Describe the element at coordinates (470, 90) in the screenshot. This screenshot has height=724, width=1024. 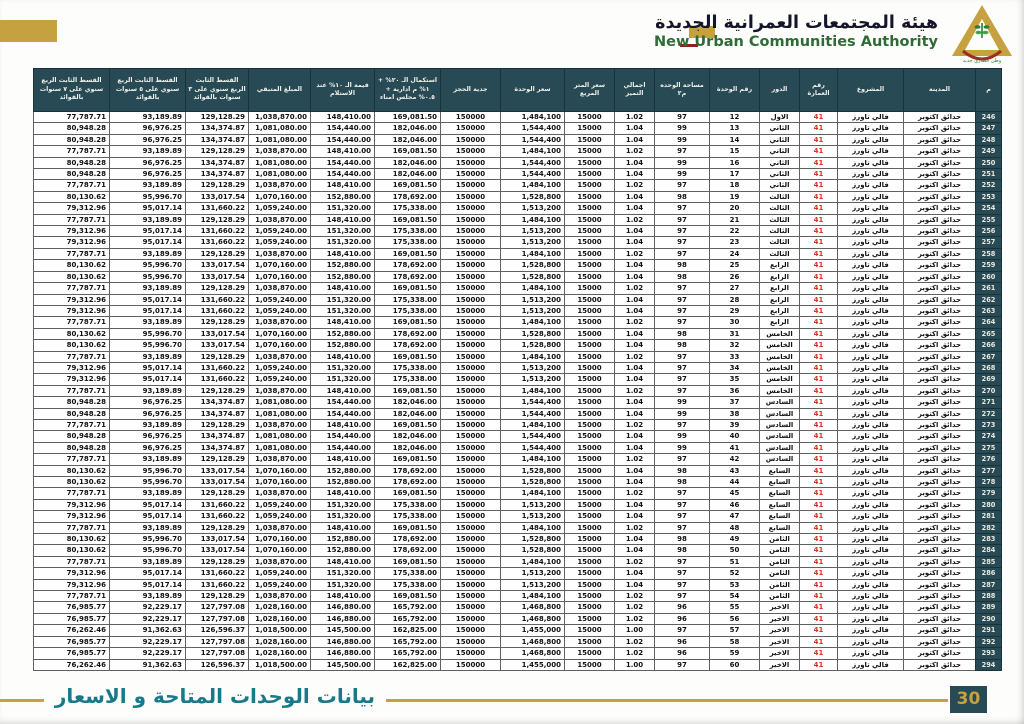
I see `column-header-deposit: جدية الحجز` at that location.